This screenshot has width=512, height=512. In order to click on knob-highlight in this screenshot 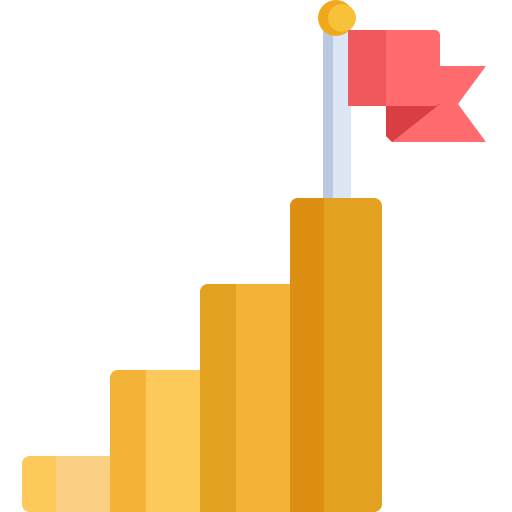, I will do `click(342, 18)`.